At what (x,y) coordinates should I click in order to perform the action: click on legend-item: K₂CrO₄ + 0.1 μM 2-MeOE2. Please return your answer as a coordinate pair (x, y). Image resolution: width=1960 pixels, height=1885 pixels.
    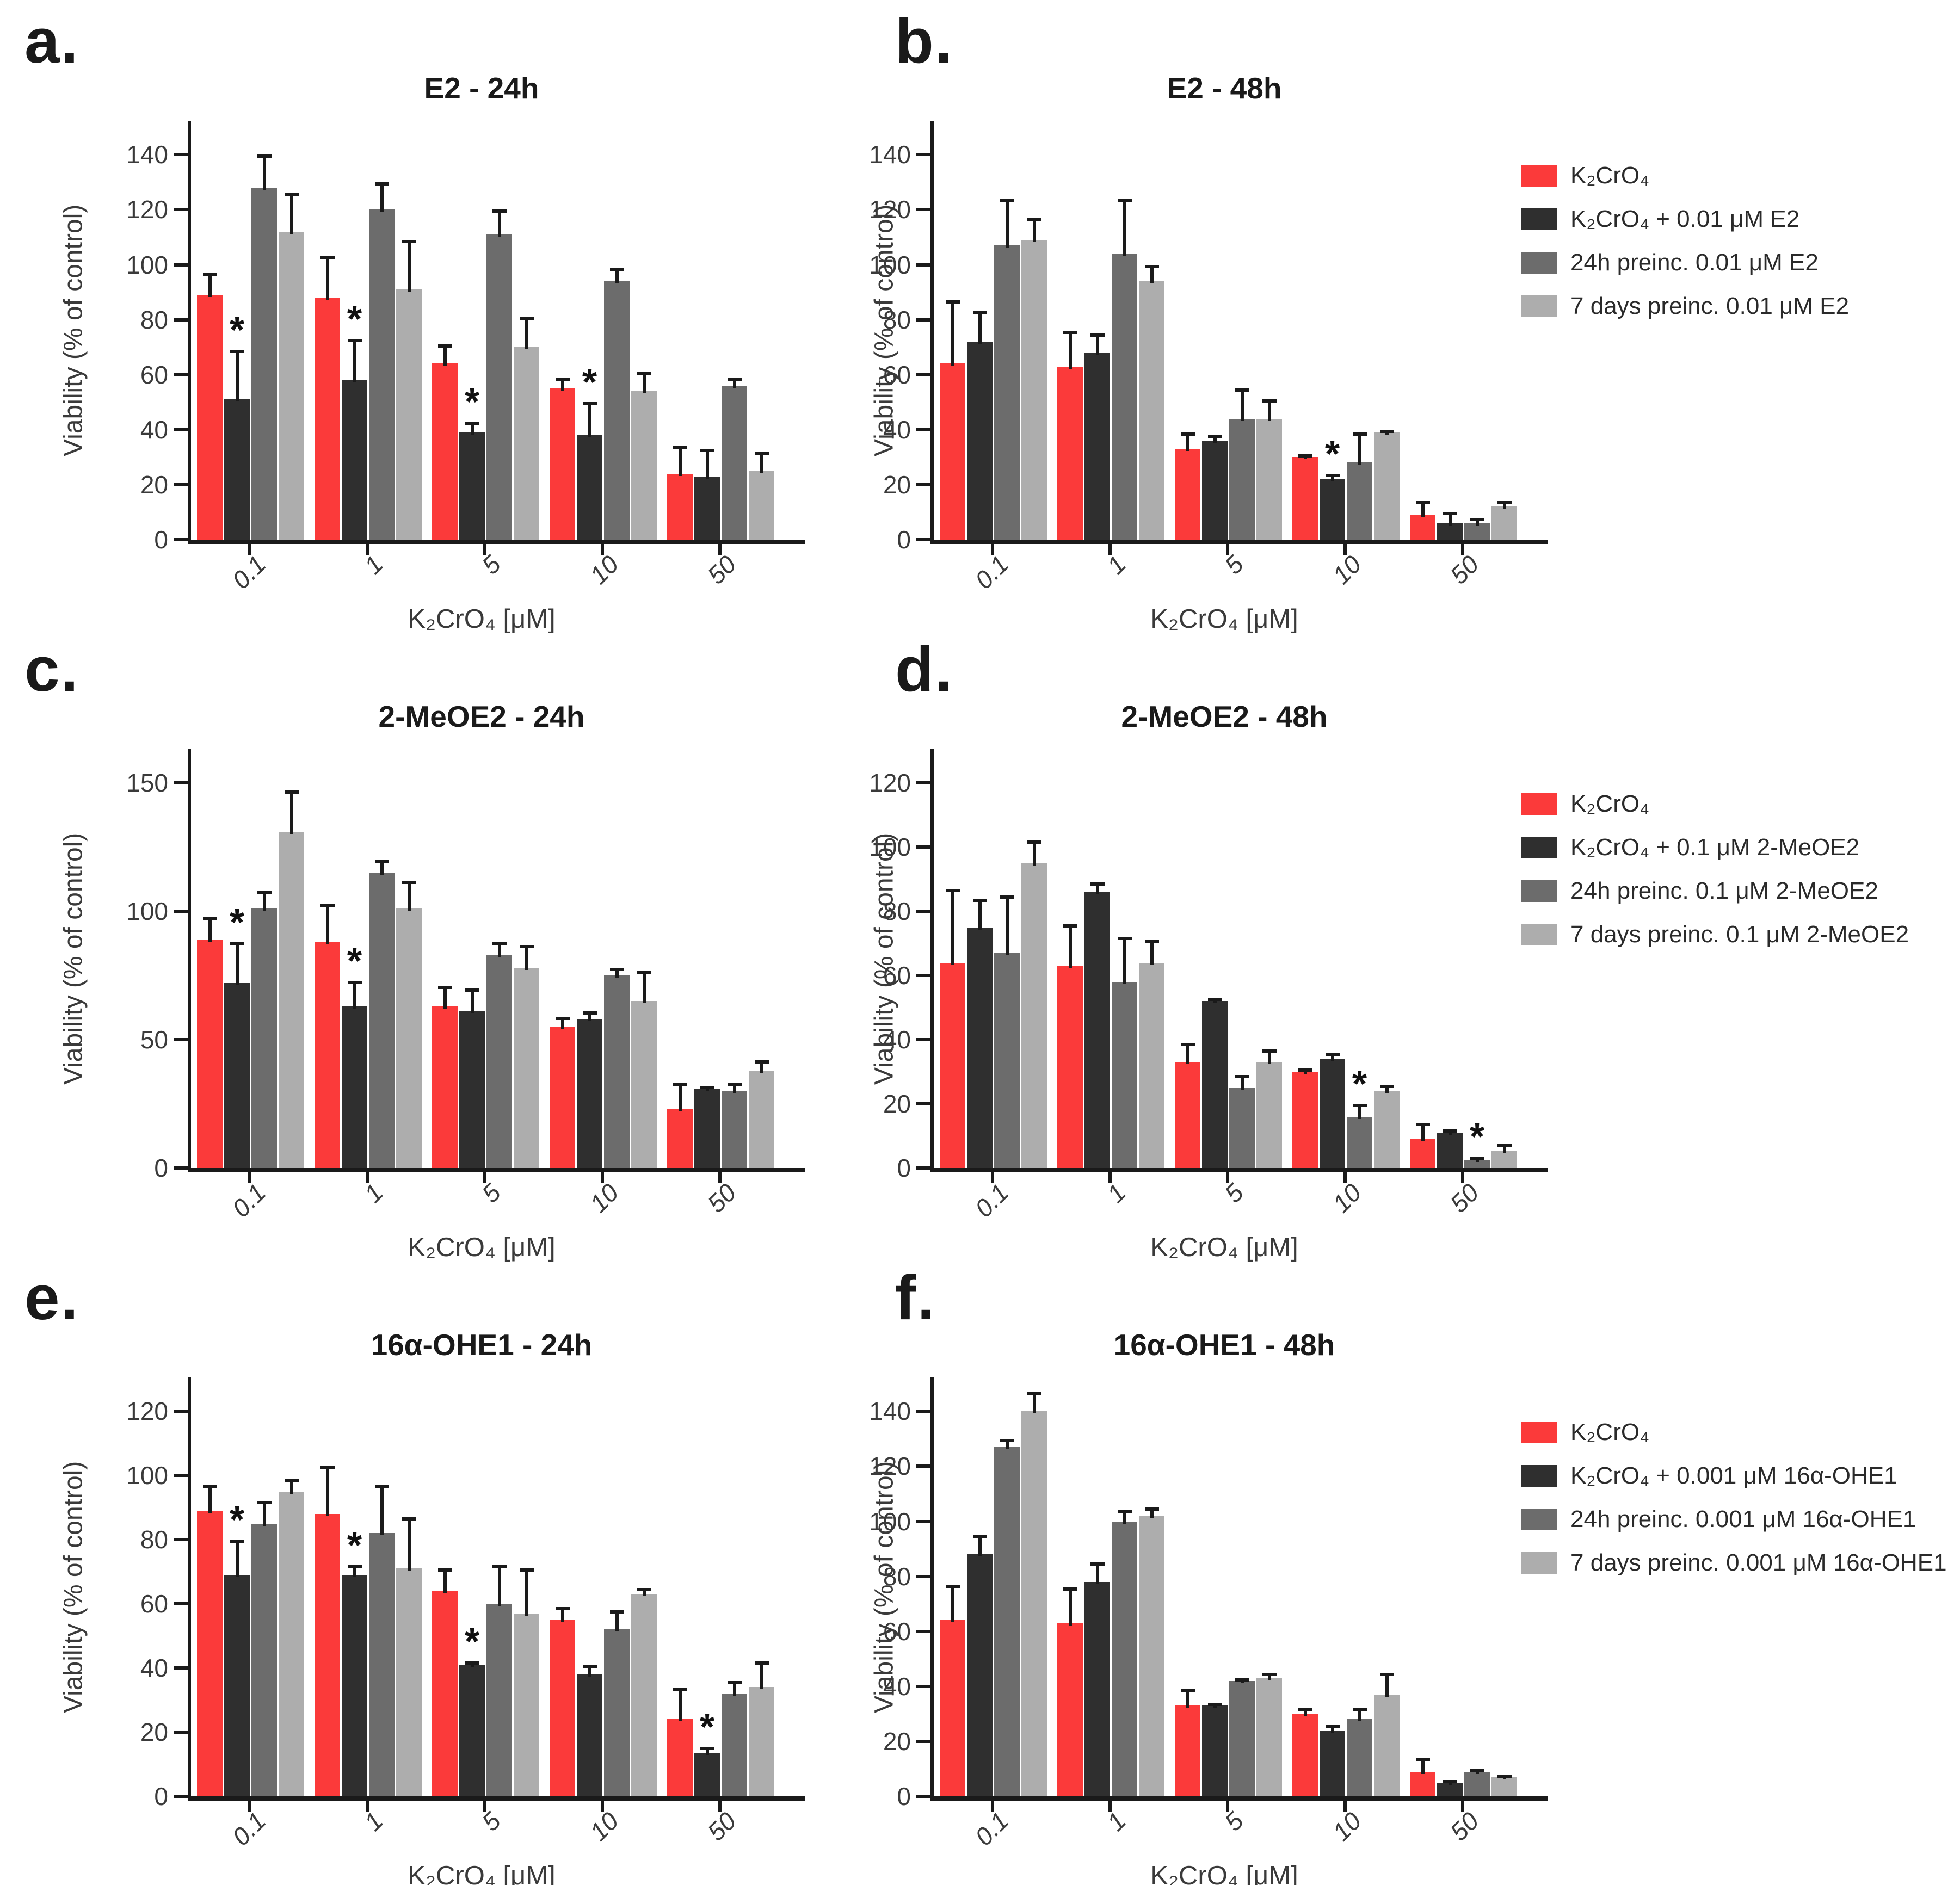
    Looking at the image, I should click on (1740, 848).